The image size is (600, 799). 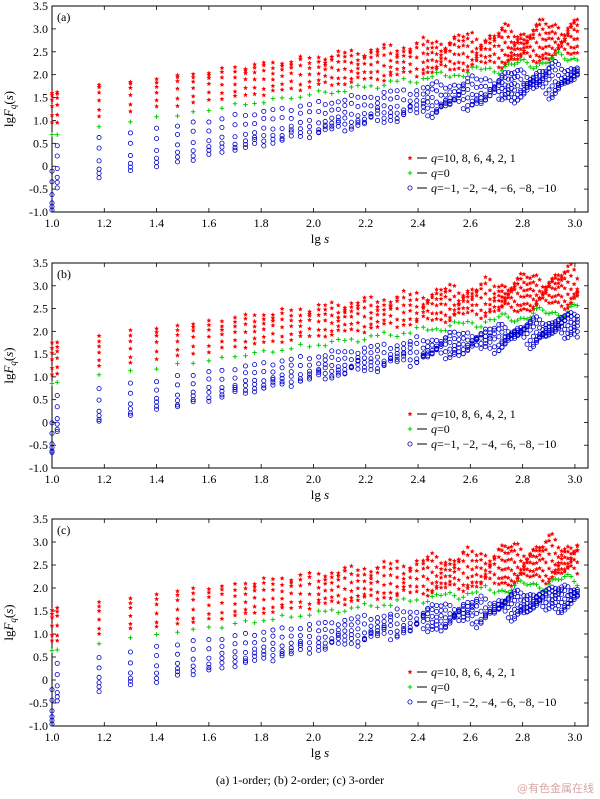 I want to click on y-tick-label: 3.5, so click(x=40, y=263).